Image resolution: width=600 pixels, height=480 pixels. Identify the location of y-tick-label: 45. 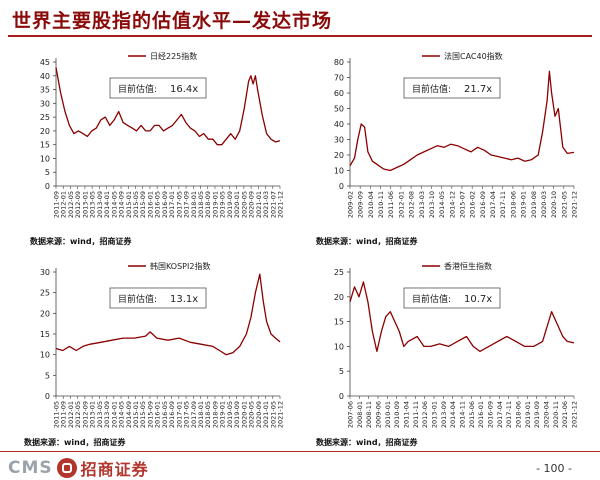
(45, 62).